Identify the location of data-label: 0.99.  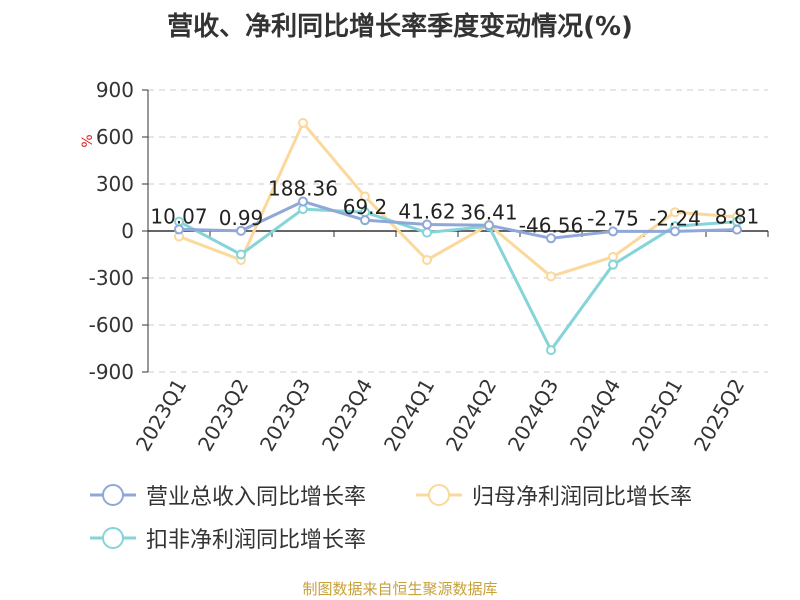
(241, 218).